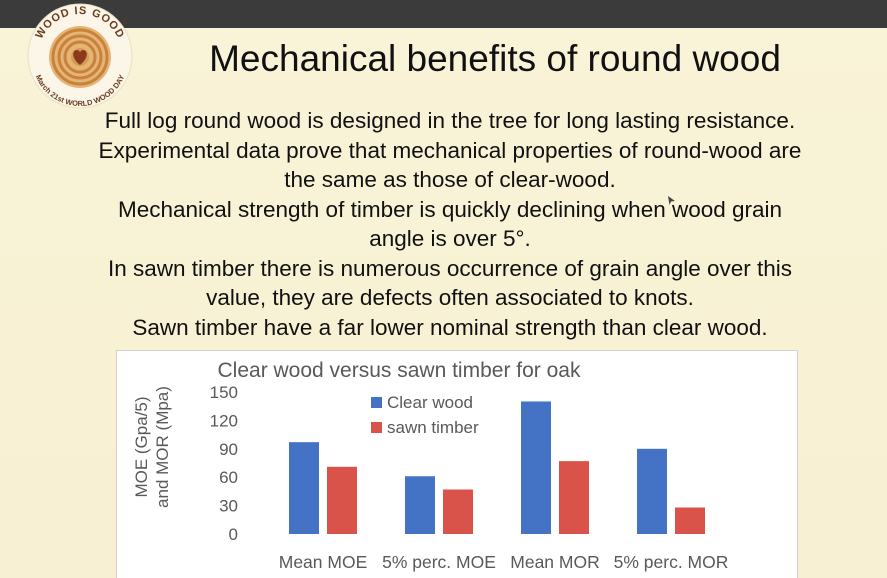 The width and height of the screenshot is (887, 578). Describe the element at coordinates (323, 562) in the screenshot. I see `x-category-label: Mean MOE` at that location.